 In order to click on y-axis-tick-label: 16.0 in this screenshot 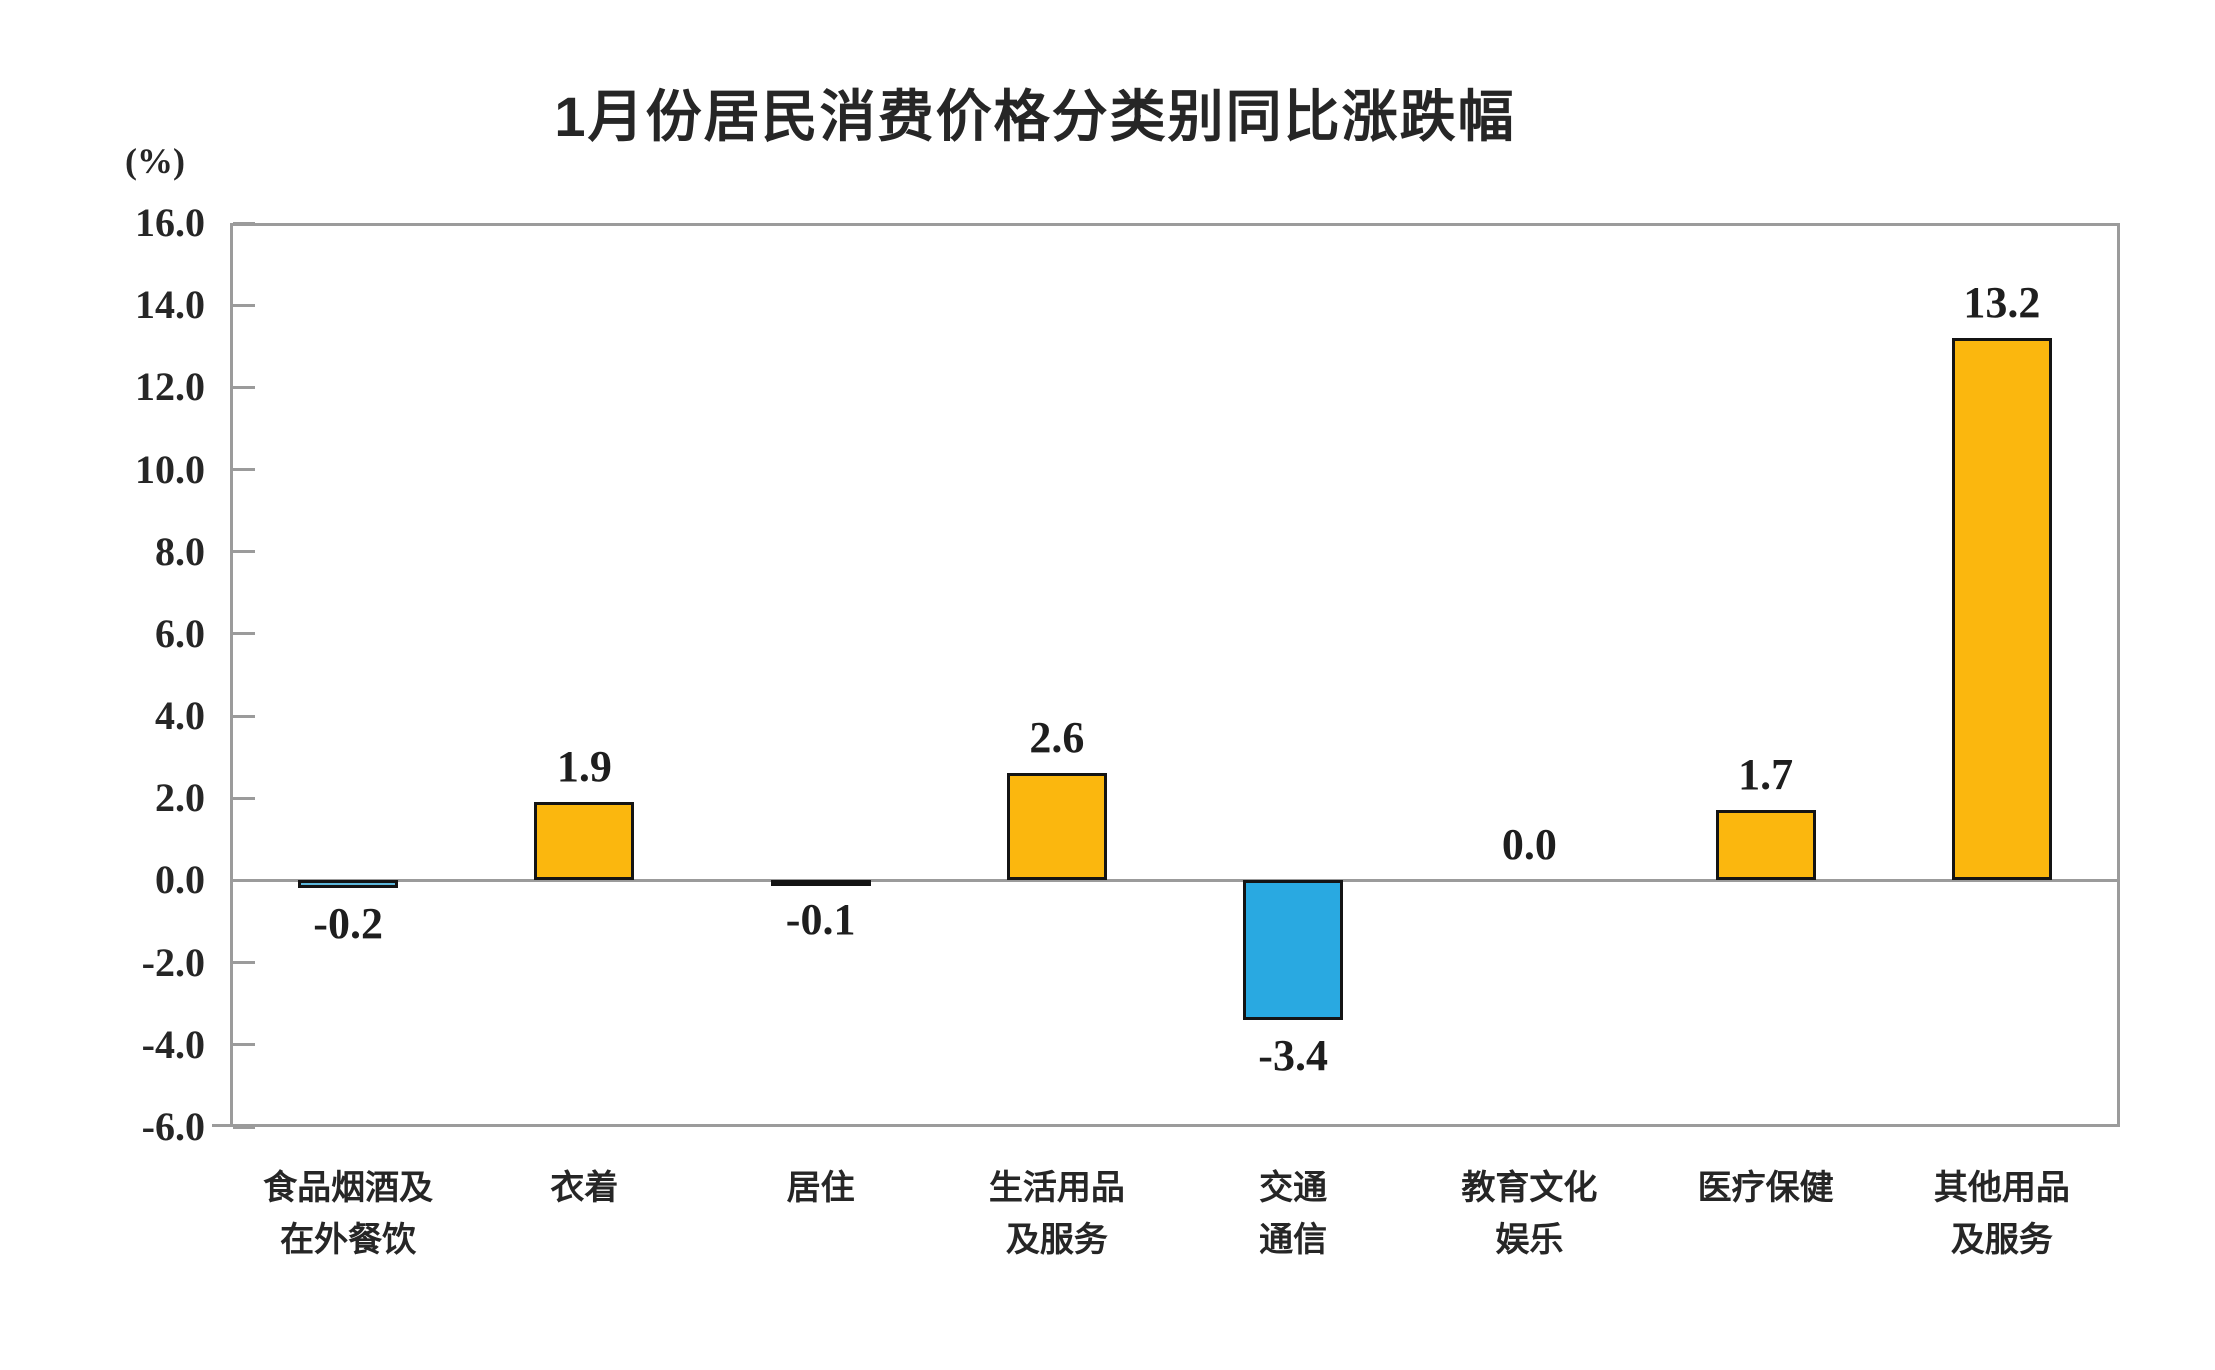, I will do `click(170, 222)`.